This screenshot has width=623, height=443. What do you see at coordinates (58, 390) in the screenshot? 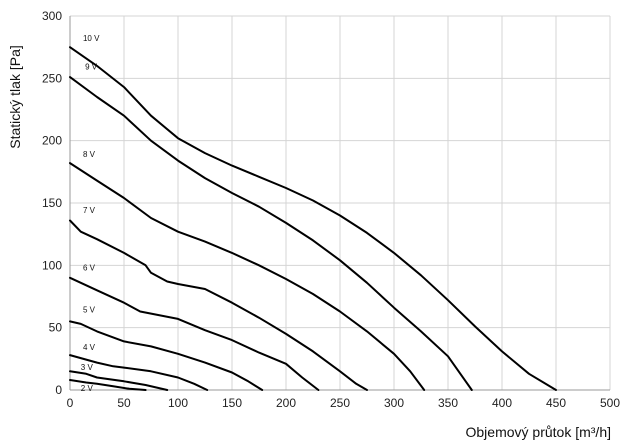
I see `y-tick-label: 0` at bounding box center [58, 390].